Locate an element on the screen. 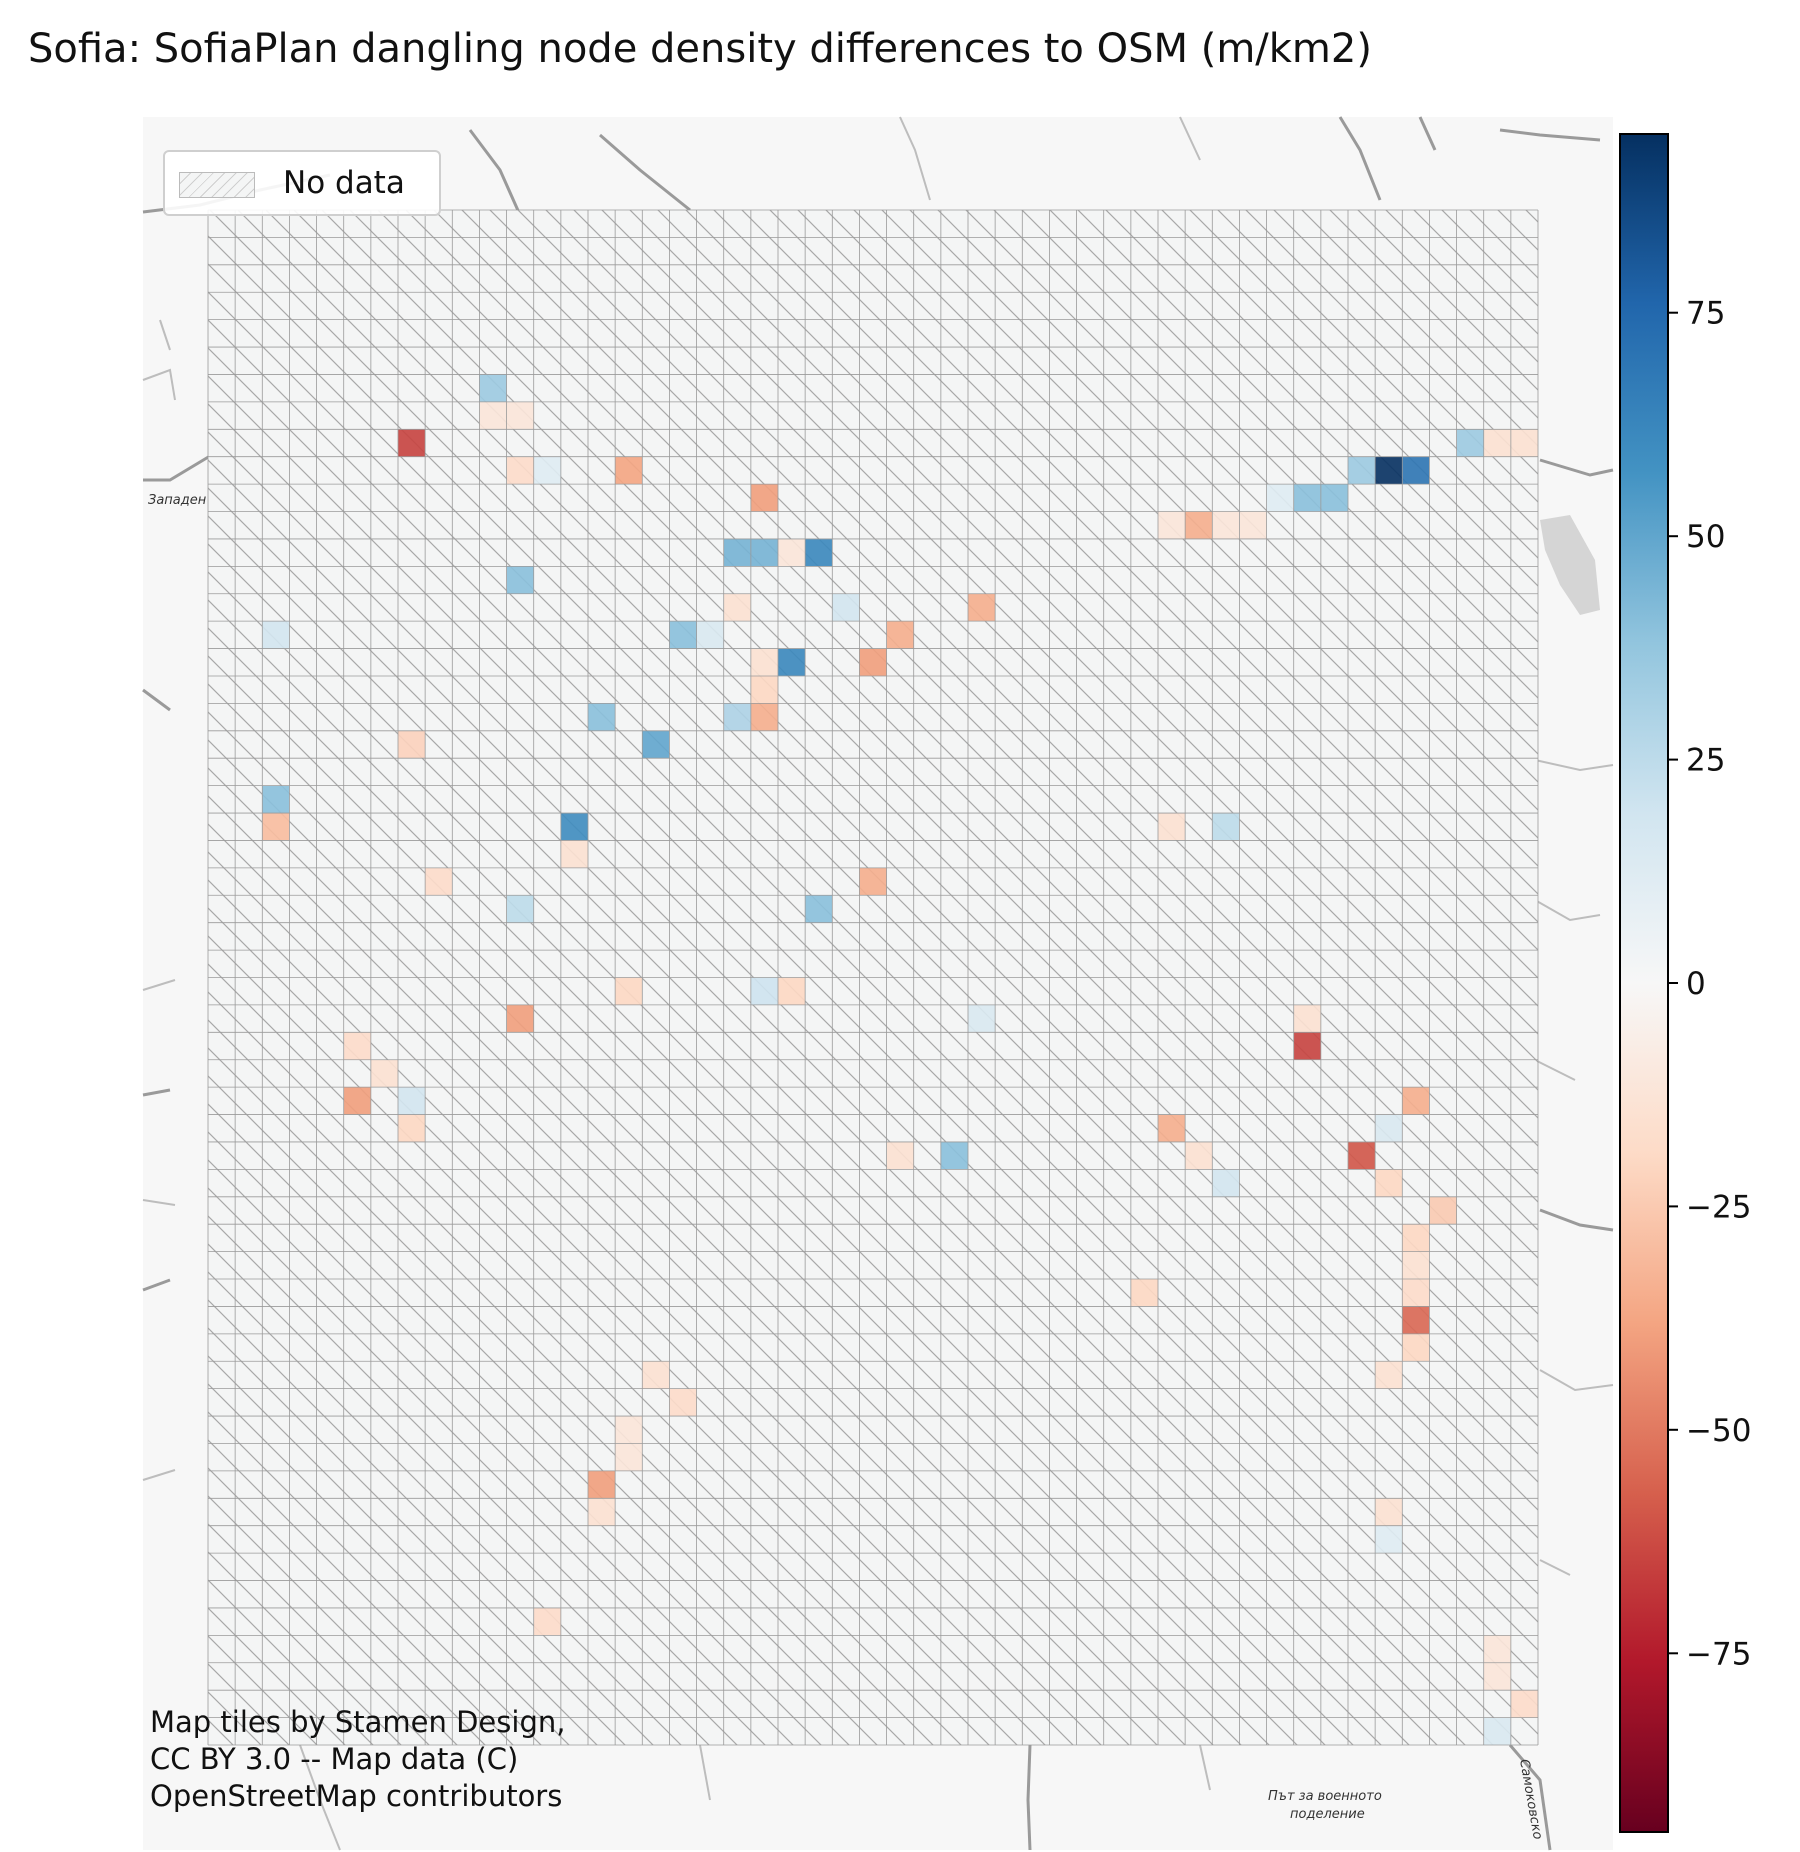 The width and height of the screenshot is (1800, 1852). colorbar-tick-label: −25 is located at coordinates (1718, 1207).